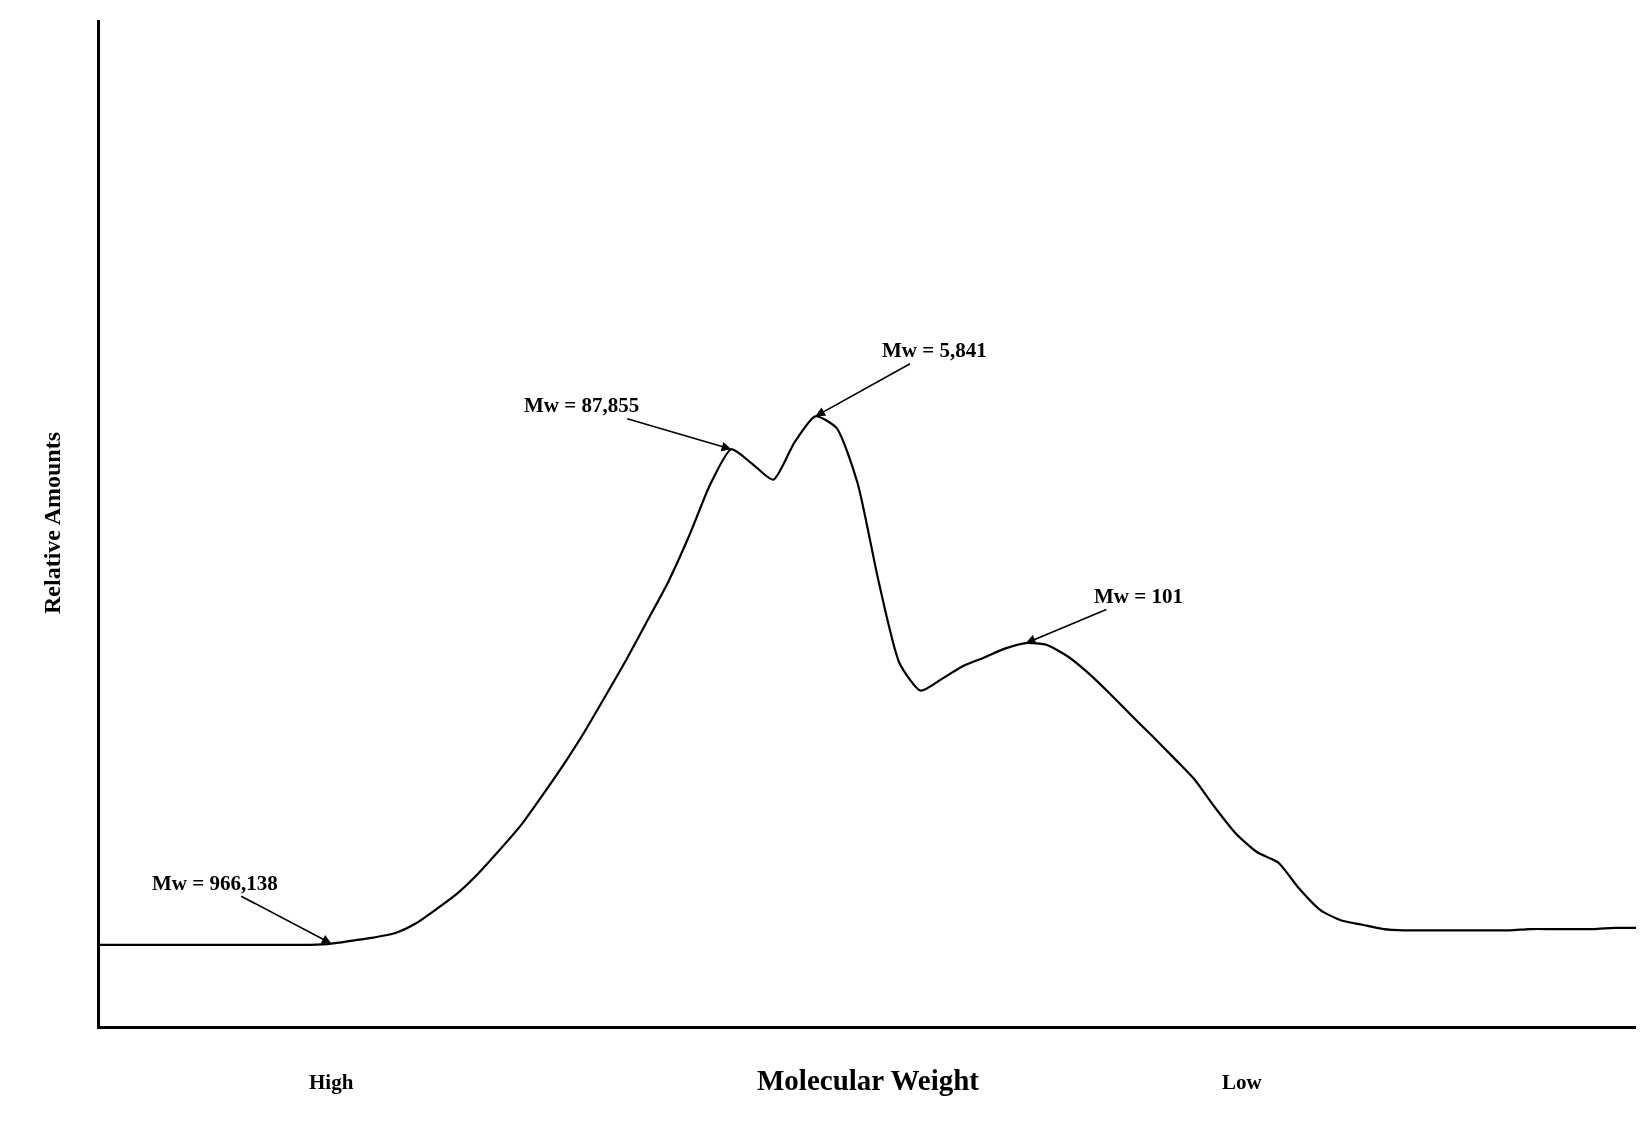 Image resolution: width=1649 pixels, height=1121 pixels. Describe the element at coordinates (1242, 1082) in the screenshot. I see `text: Low` at that location.